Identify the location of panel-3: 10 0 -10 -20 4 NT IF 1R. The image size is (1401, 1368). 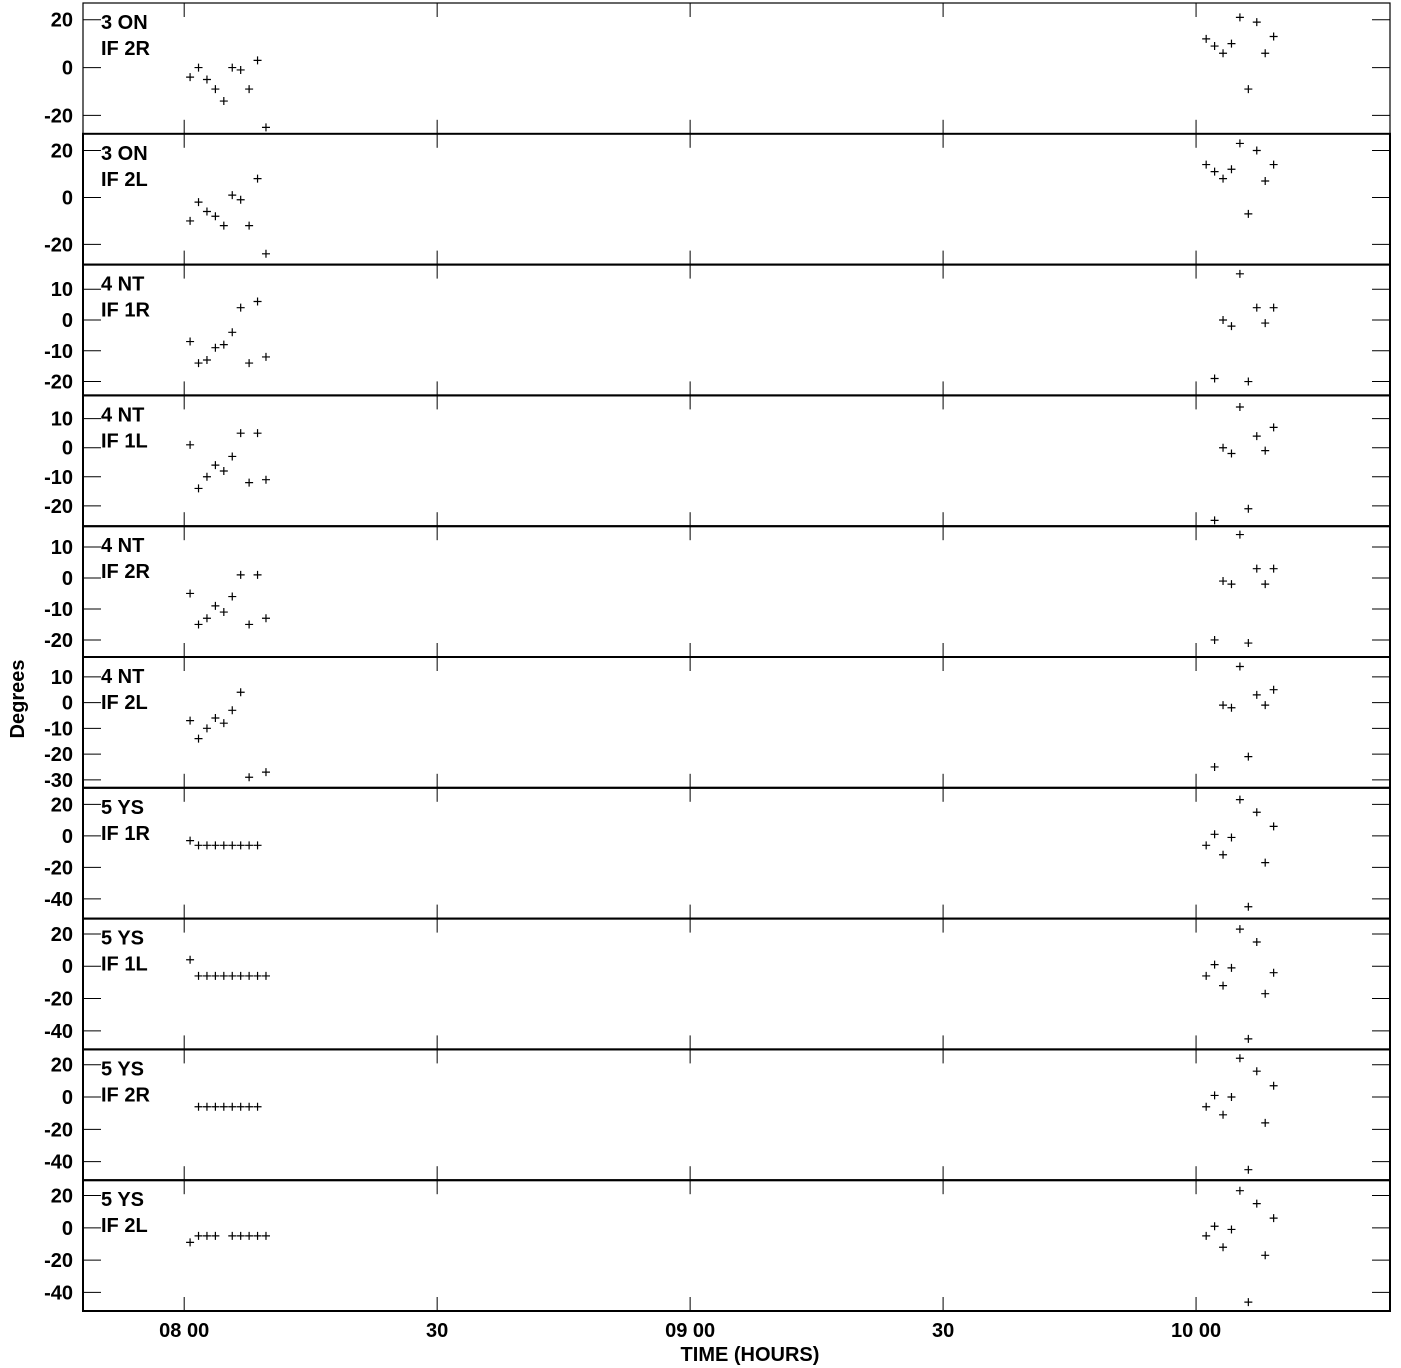
(717, 330).